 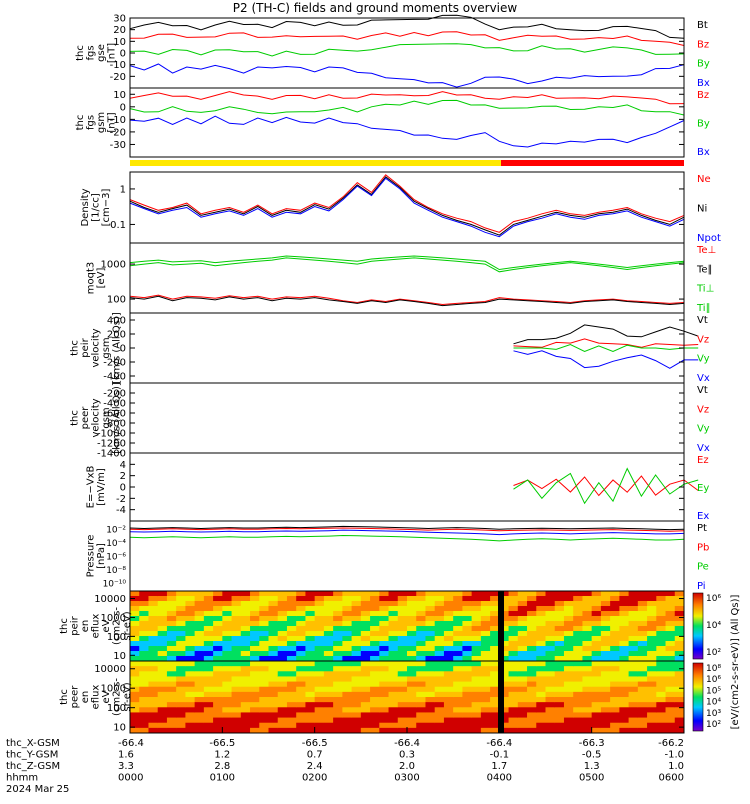 What do you see at coordinates (101, 278) in the screenshot?
I see `y-axis-label-line: [eV]` at bounding box center [101, 278].